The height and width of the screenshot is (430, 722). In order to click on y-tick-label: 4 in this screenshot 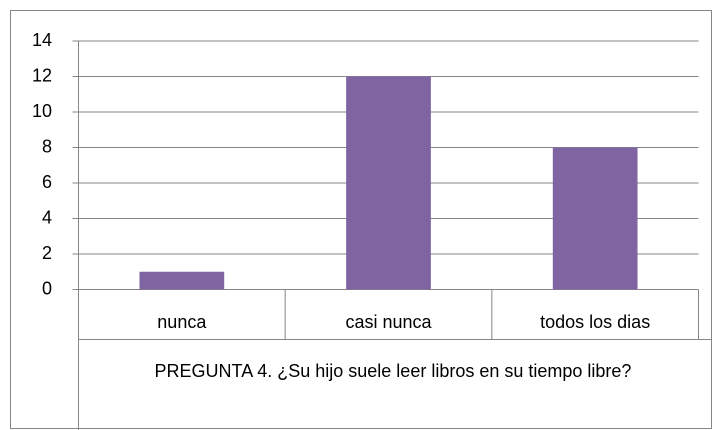, I will do `click(47, 217)`.